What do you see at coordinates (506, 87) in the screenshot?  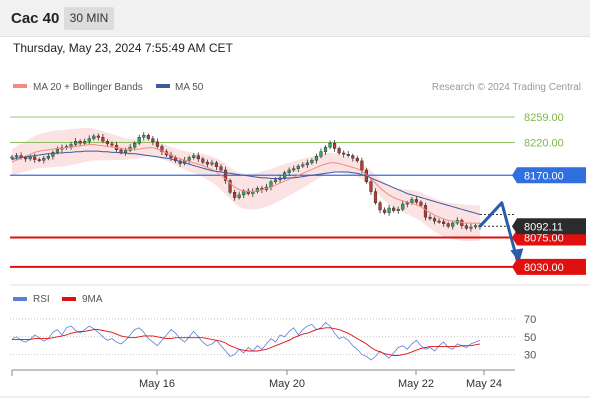 I see `watermark: Research © 2024 Trading Central` at bounding box center [506, 87].